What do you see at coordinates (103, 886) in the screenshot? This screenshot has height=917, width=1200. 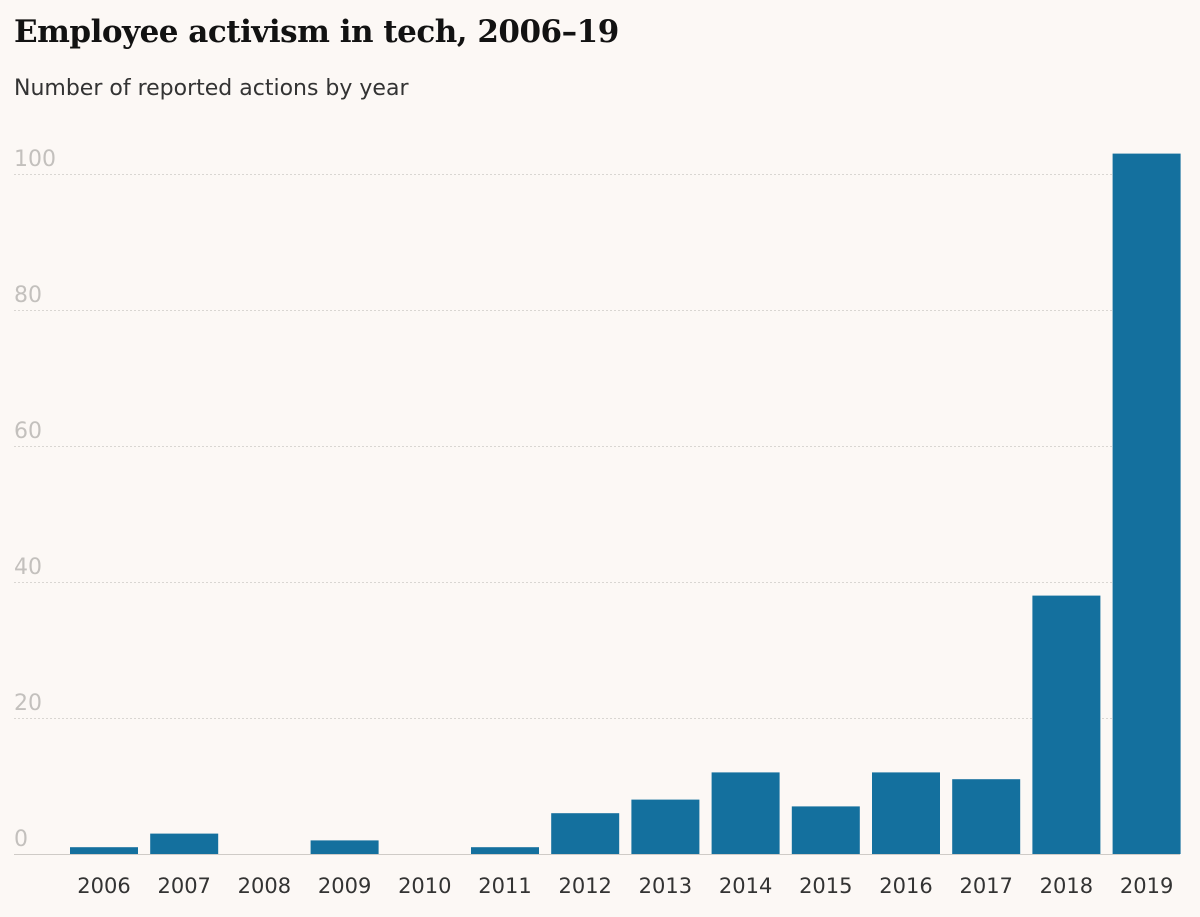 I see `x-tick-label: 2006` at bounding box center [103, 886].